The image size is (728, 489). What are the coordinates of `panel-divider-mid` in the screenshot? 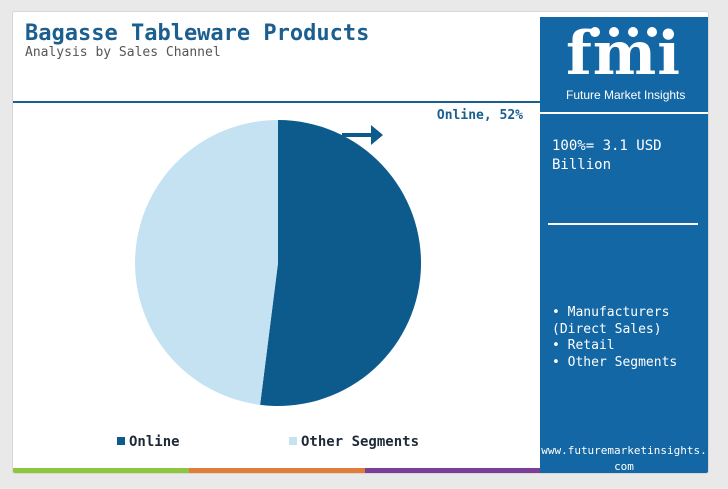 It's located at (623, 224).